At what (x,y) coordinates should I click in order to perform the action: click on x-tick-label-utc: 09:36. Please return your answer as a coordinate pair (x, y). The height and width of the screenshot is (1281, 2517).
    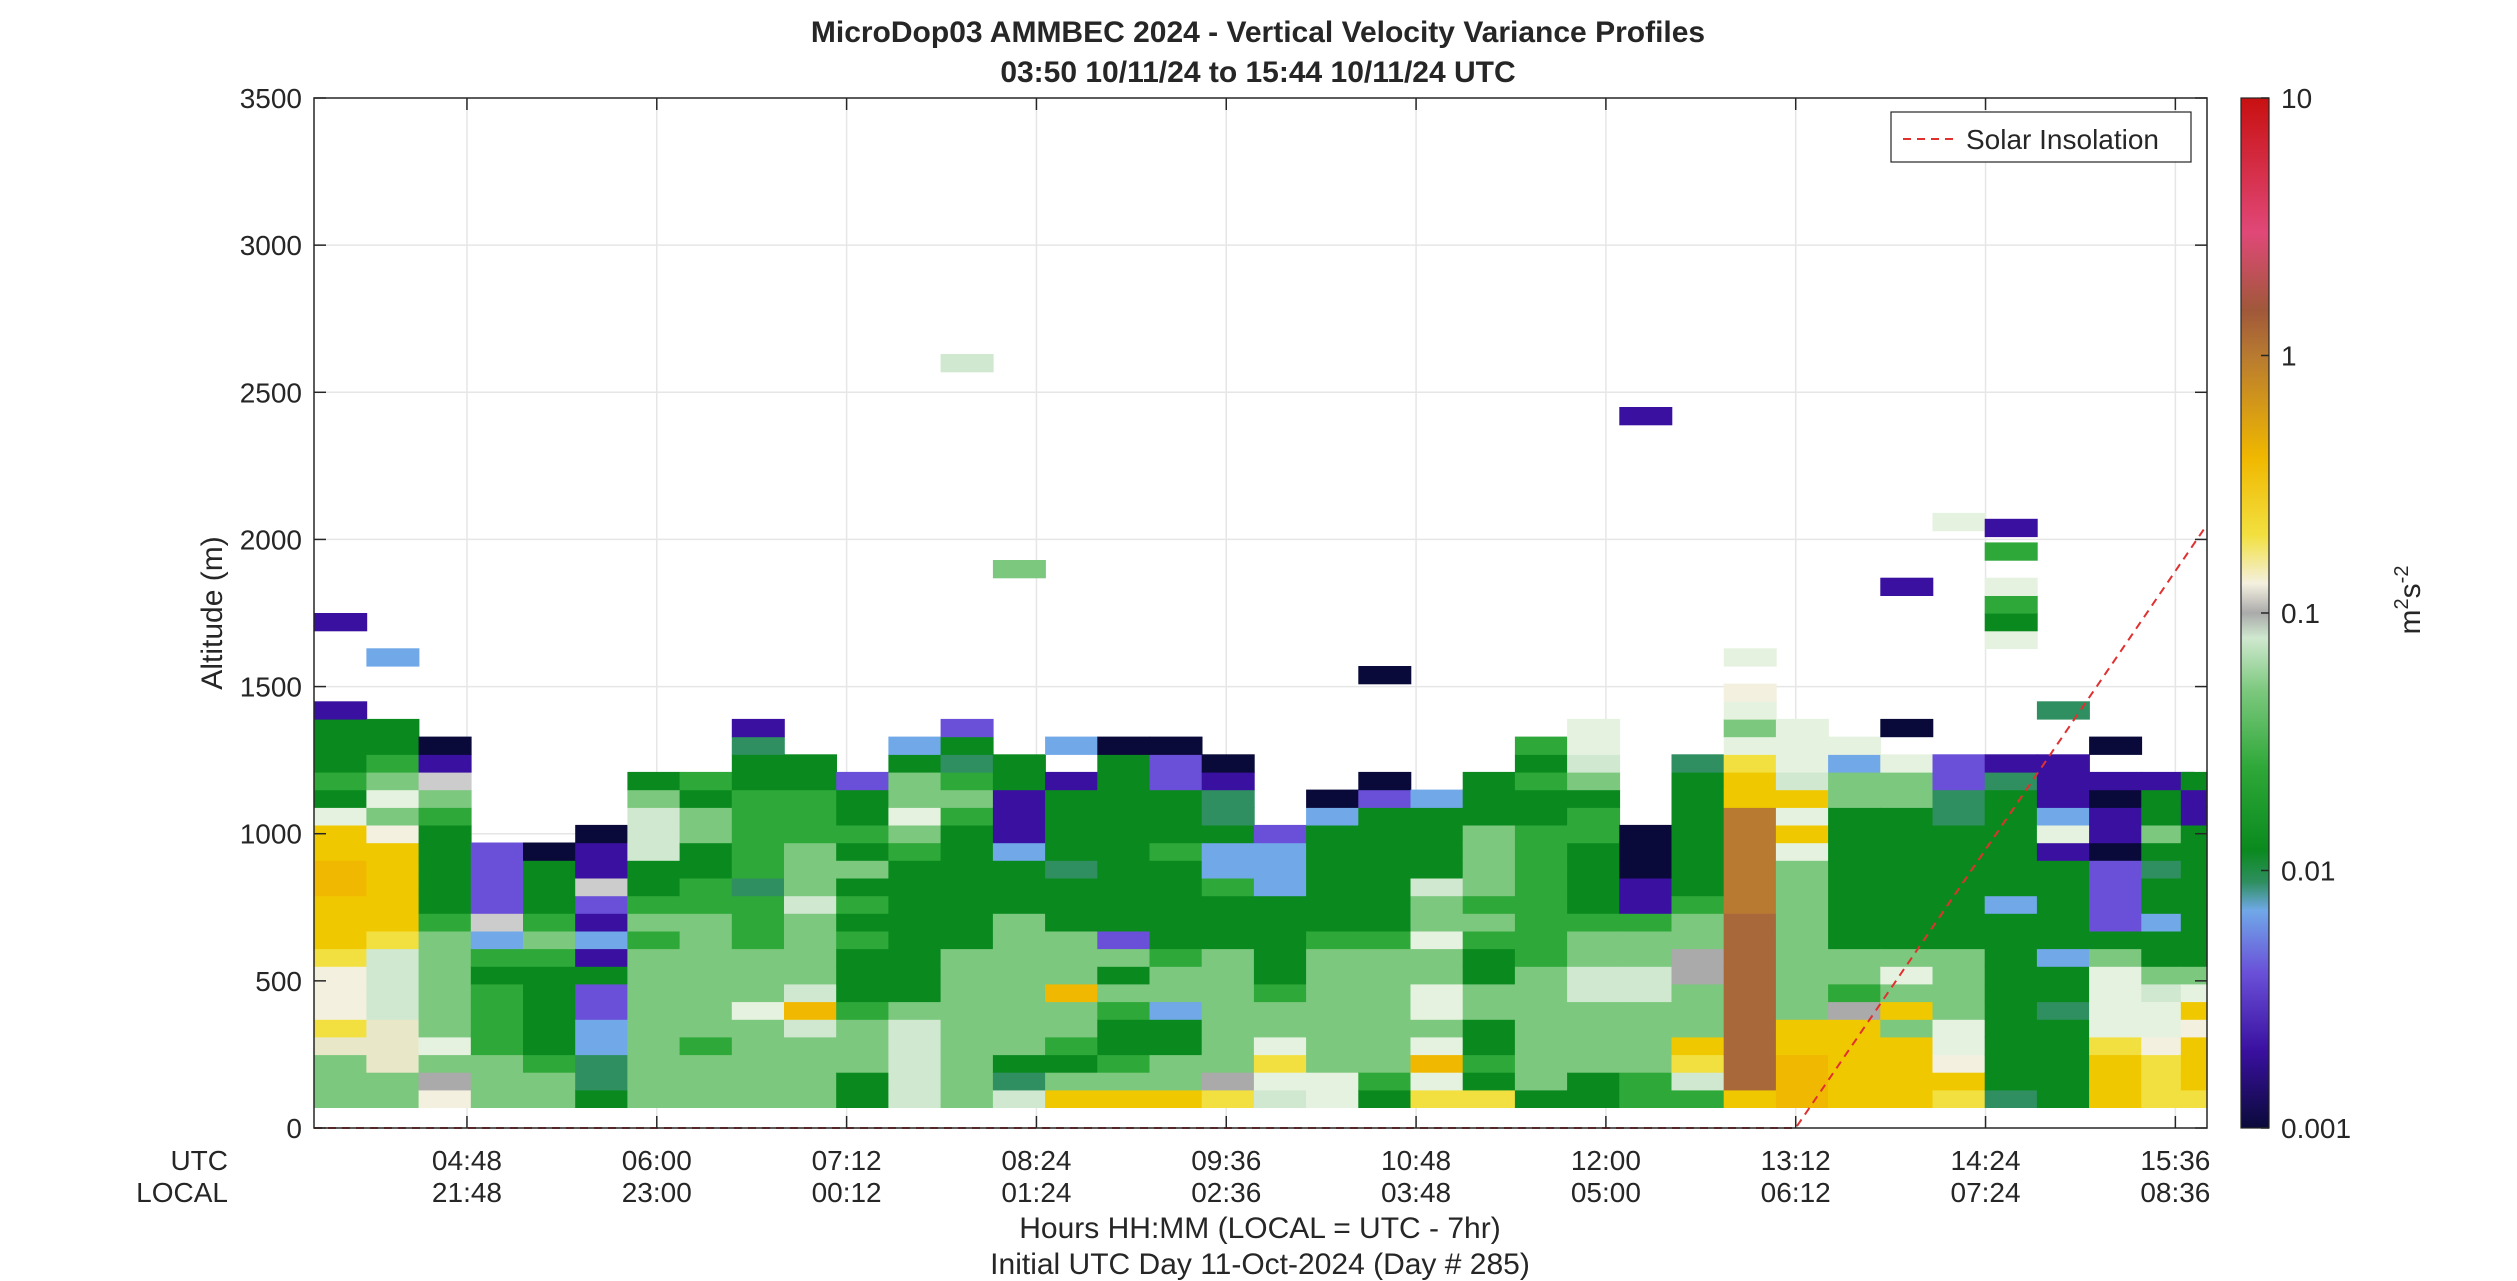
    Looking at the image, I should click on (1226, 1160).